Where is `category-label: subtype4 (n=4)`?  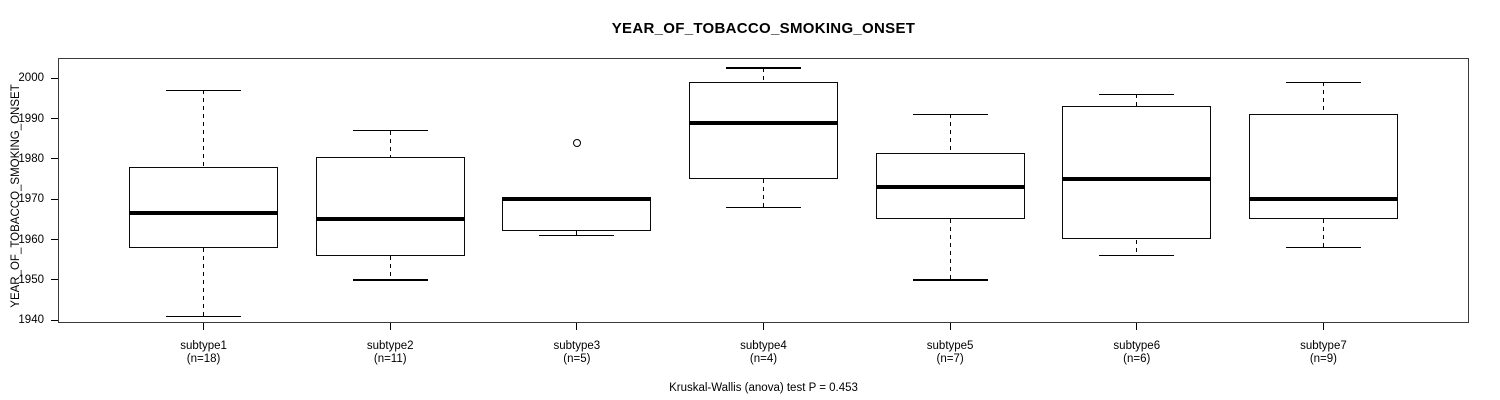
category-label: subtype4 (n=4) is located at coordinates (764, 353).